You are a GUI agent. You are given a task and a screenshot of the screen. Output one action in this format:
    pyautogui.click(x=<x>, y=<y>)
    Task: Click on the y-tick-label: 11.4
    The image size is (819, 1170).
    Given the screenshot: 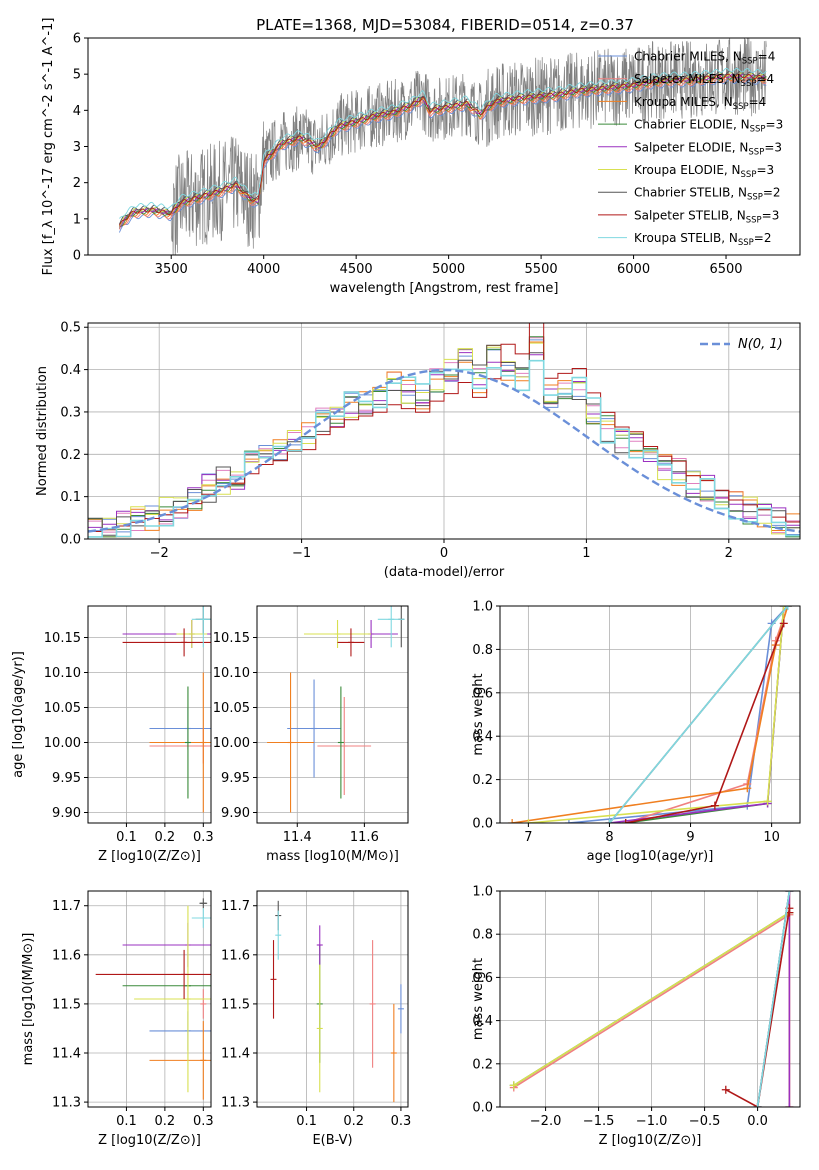 What is the action you would take?
    pyautogui.click(x=235, y=1054)
    